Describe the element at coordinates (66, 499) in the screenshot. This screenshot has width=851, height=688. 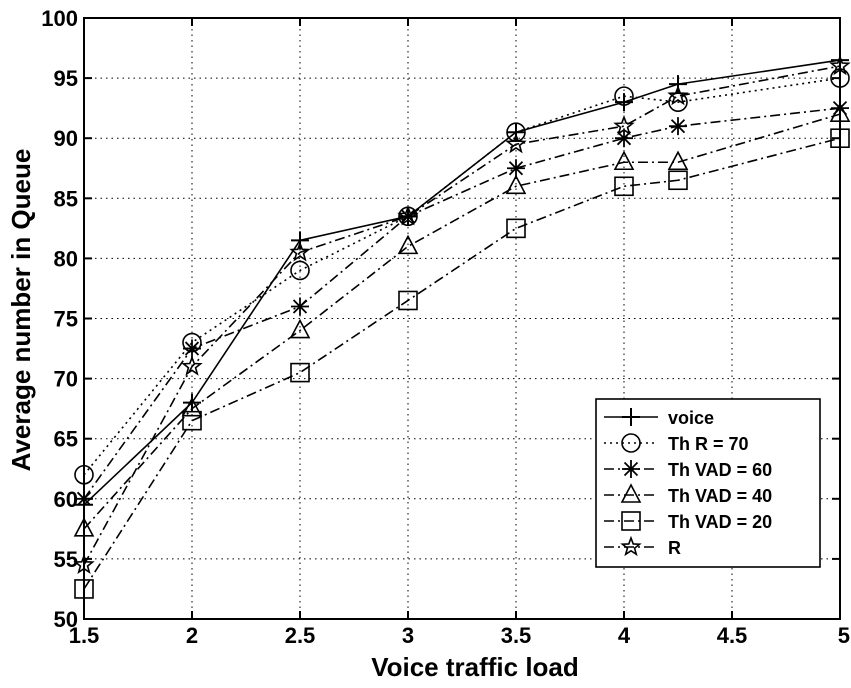
I see `y-tick-label: 60` at that location.